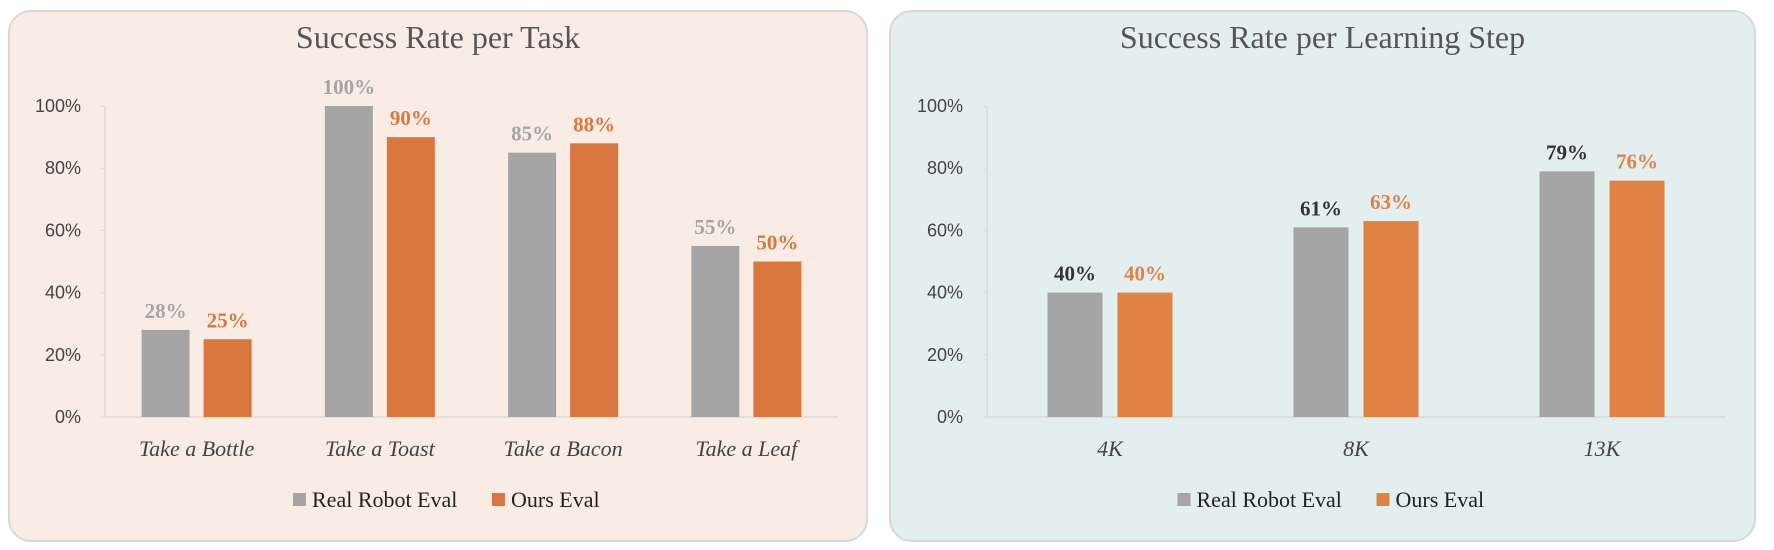  I want to click on data-label: 55%, so click(715, 227).